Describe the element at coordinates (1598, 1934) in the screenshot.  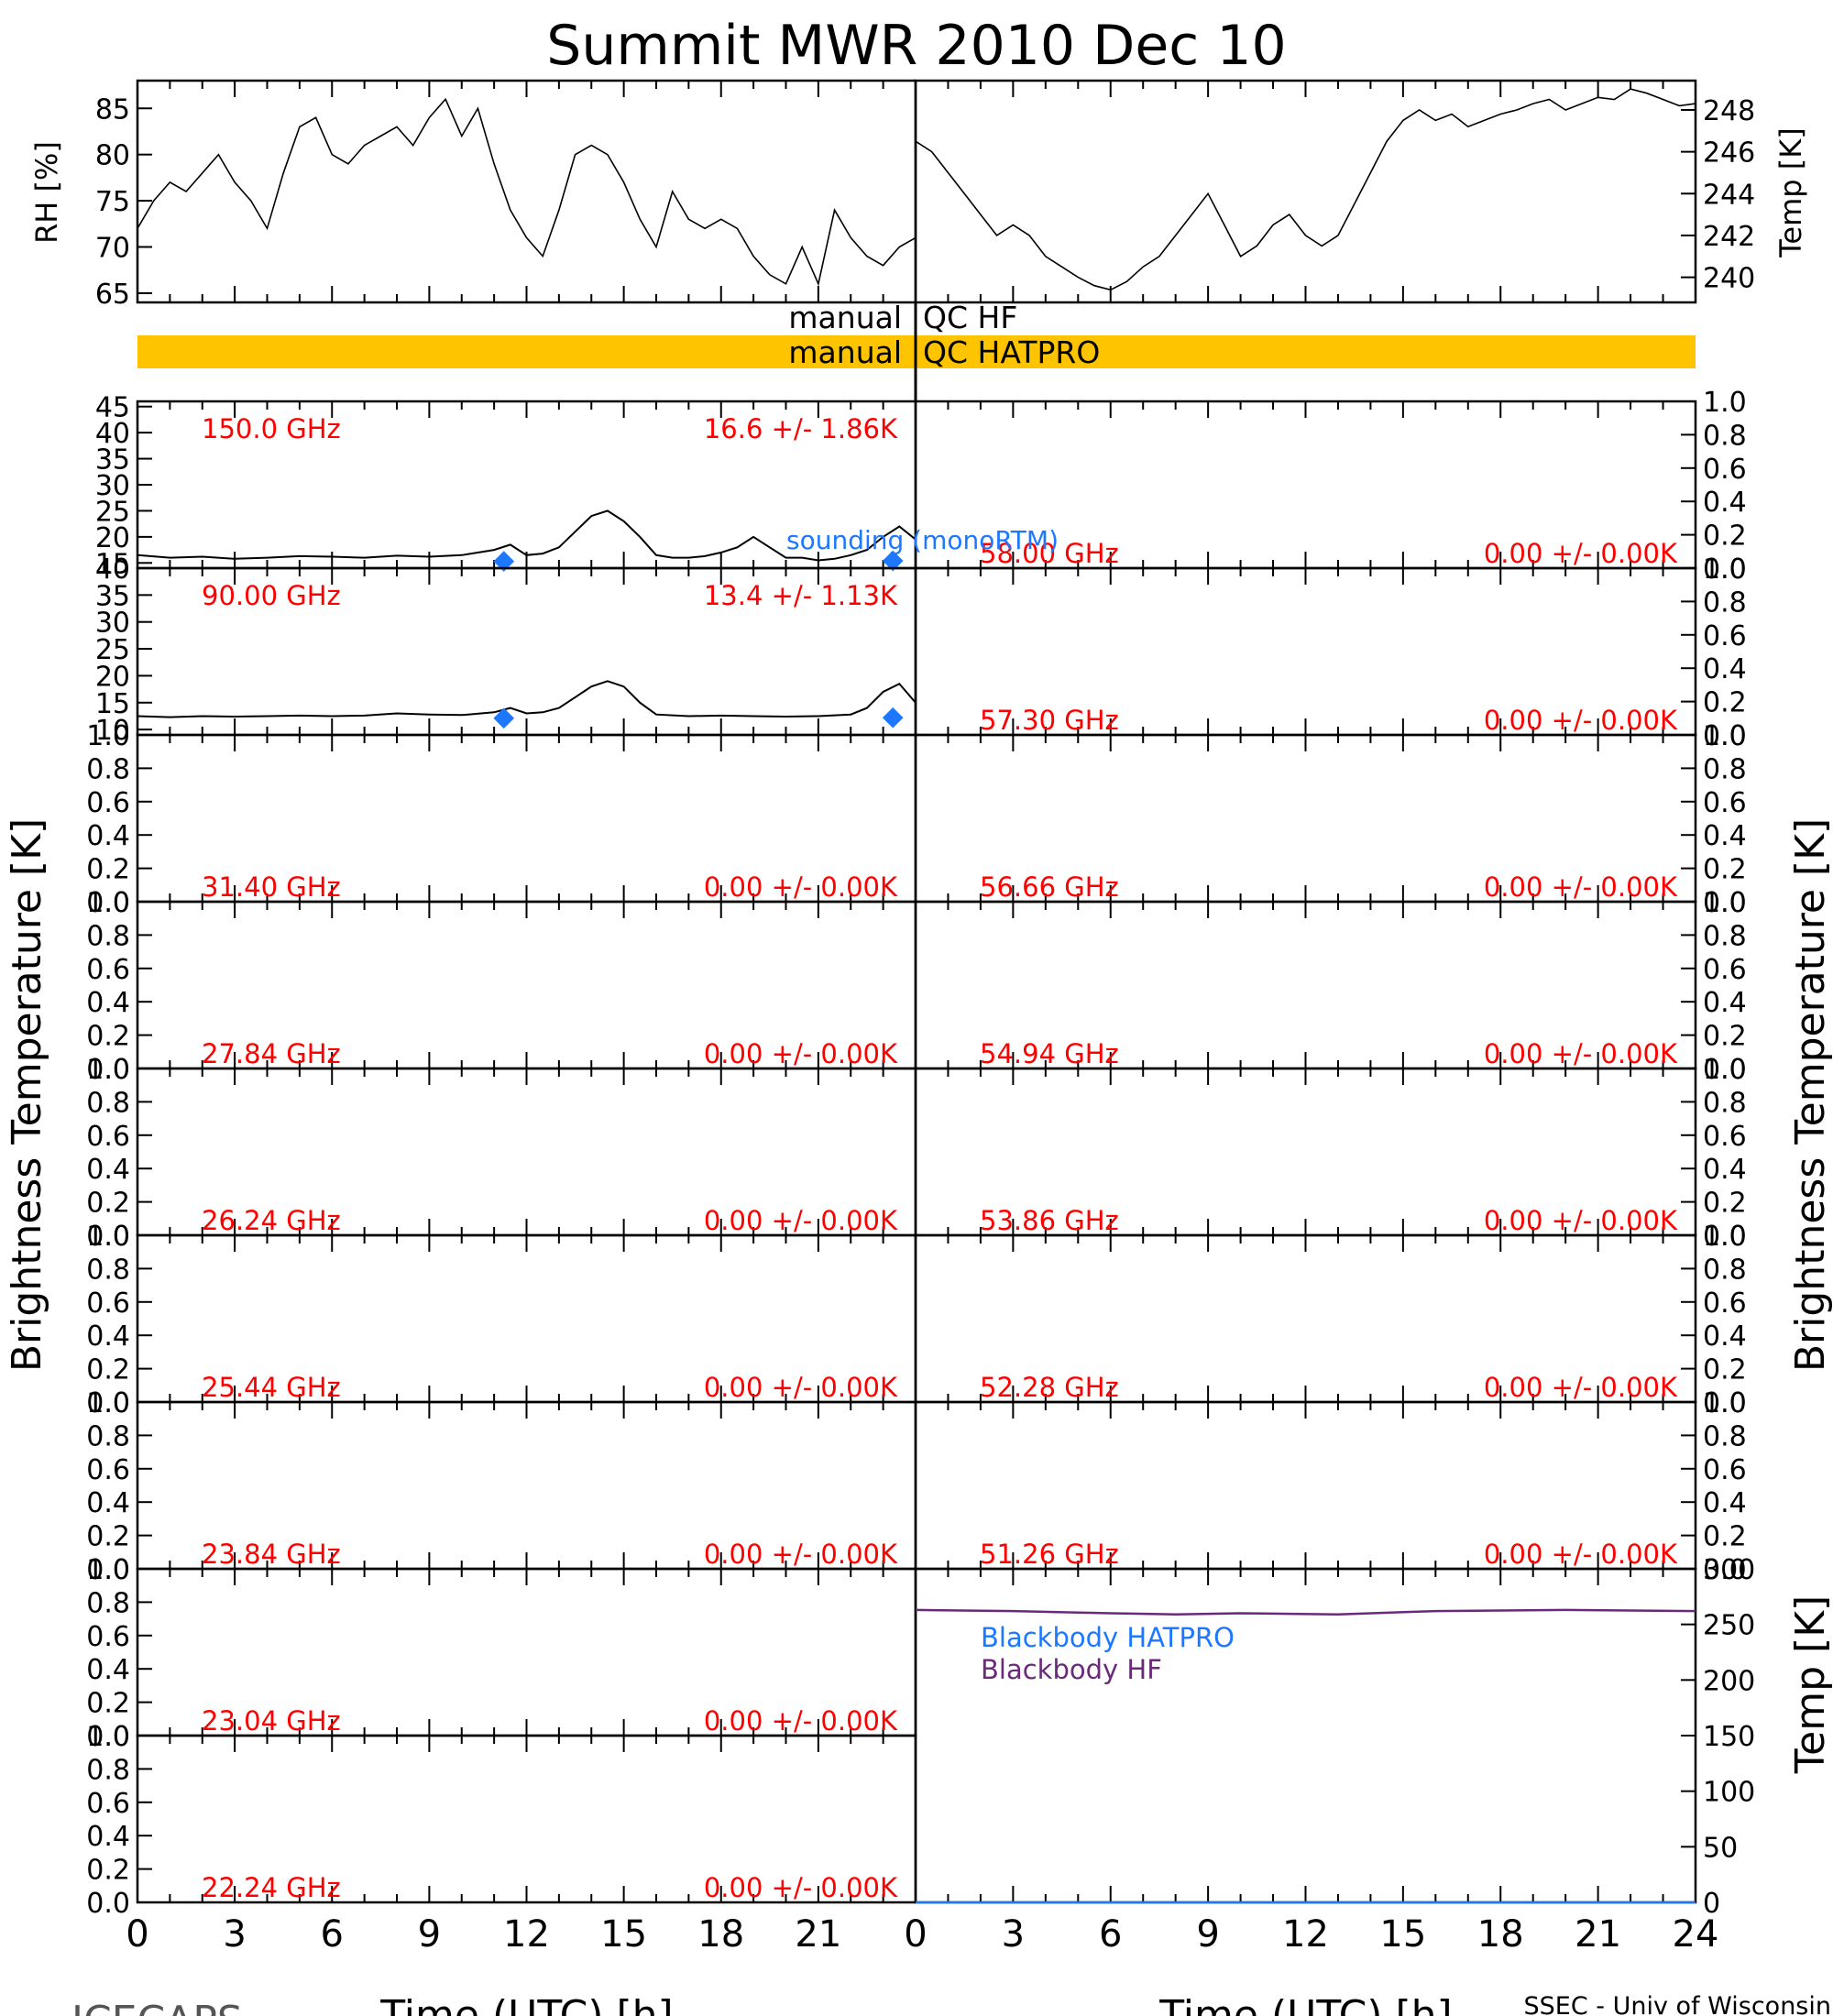
I see `x-tick-label: 21` at that location.